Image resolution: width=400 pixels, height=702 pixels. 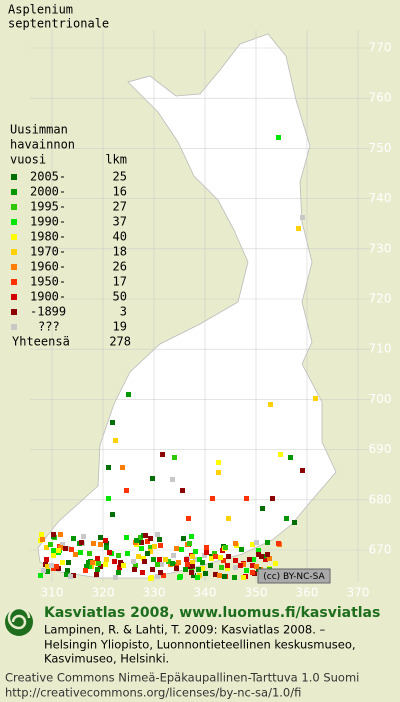 What do you see at coordinates (120, 267) in the screenshot?
I see `legend-count: 26` at bounding box center [120, 267].